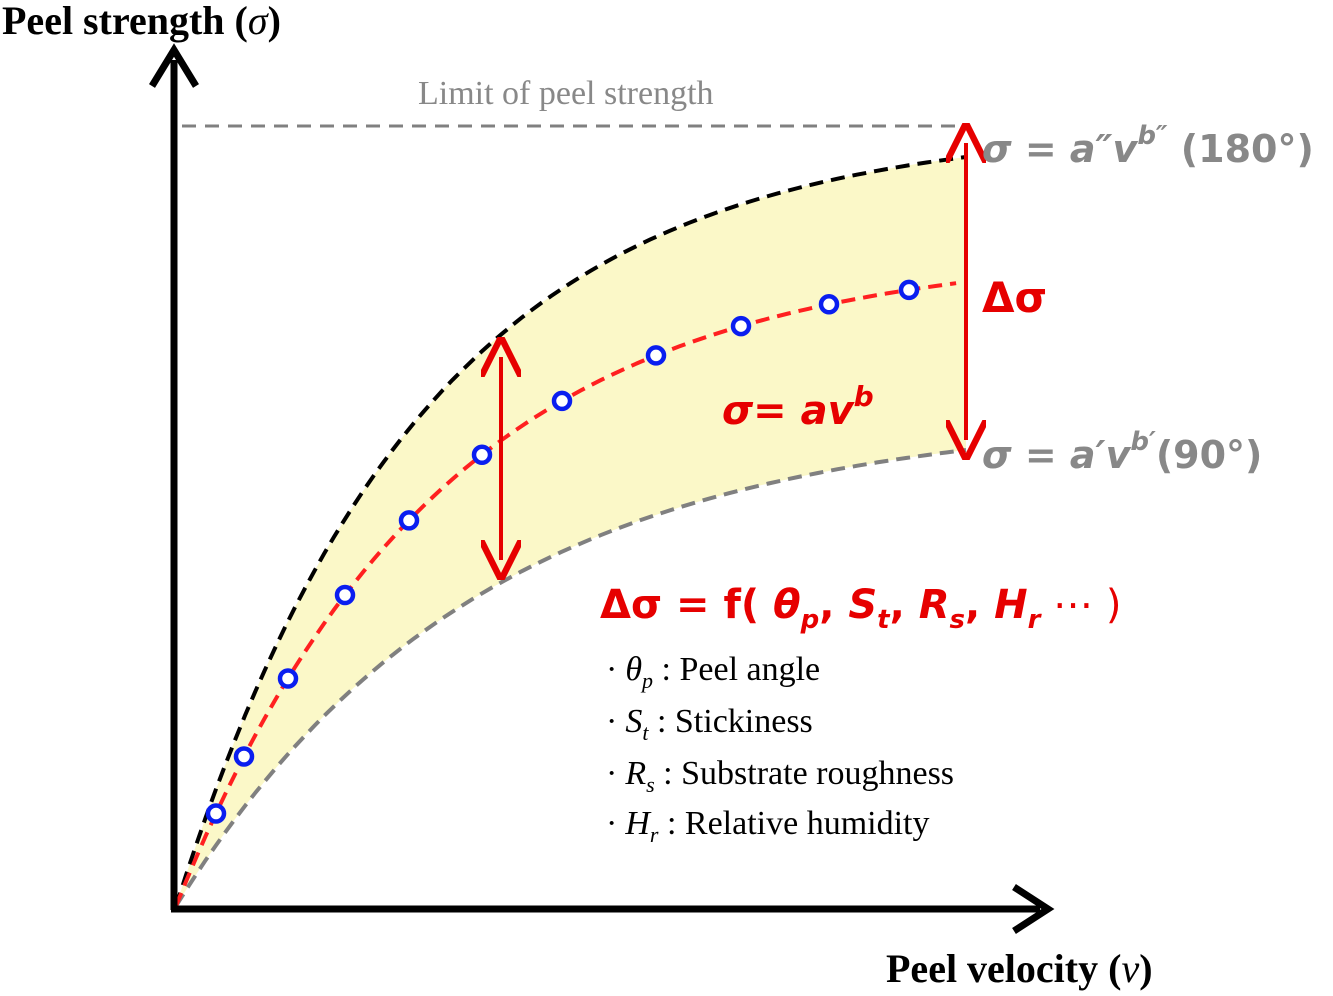 The width and height of the screenshot is (1333, 996). Describe the element at coordinates (1033, 909) in the screenshot. I see `x-axis-arrowhead` at that location.